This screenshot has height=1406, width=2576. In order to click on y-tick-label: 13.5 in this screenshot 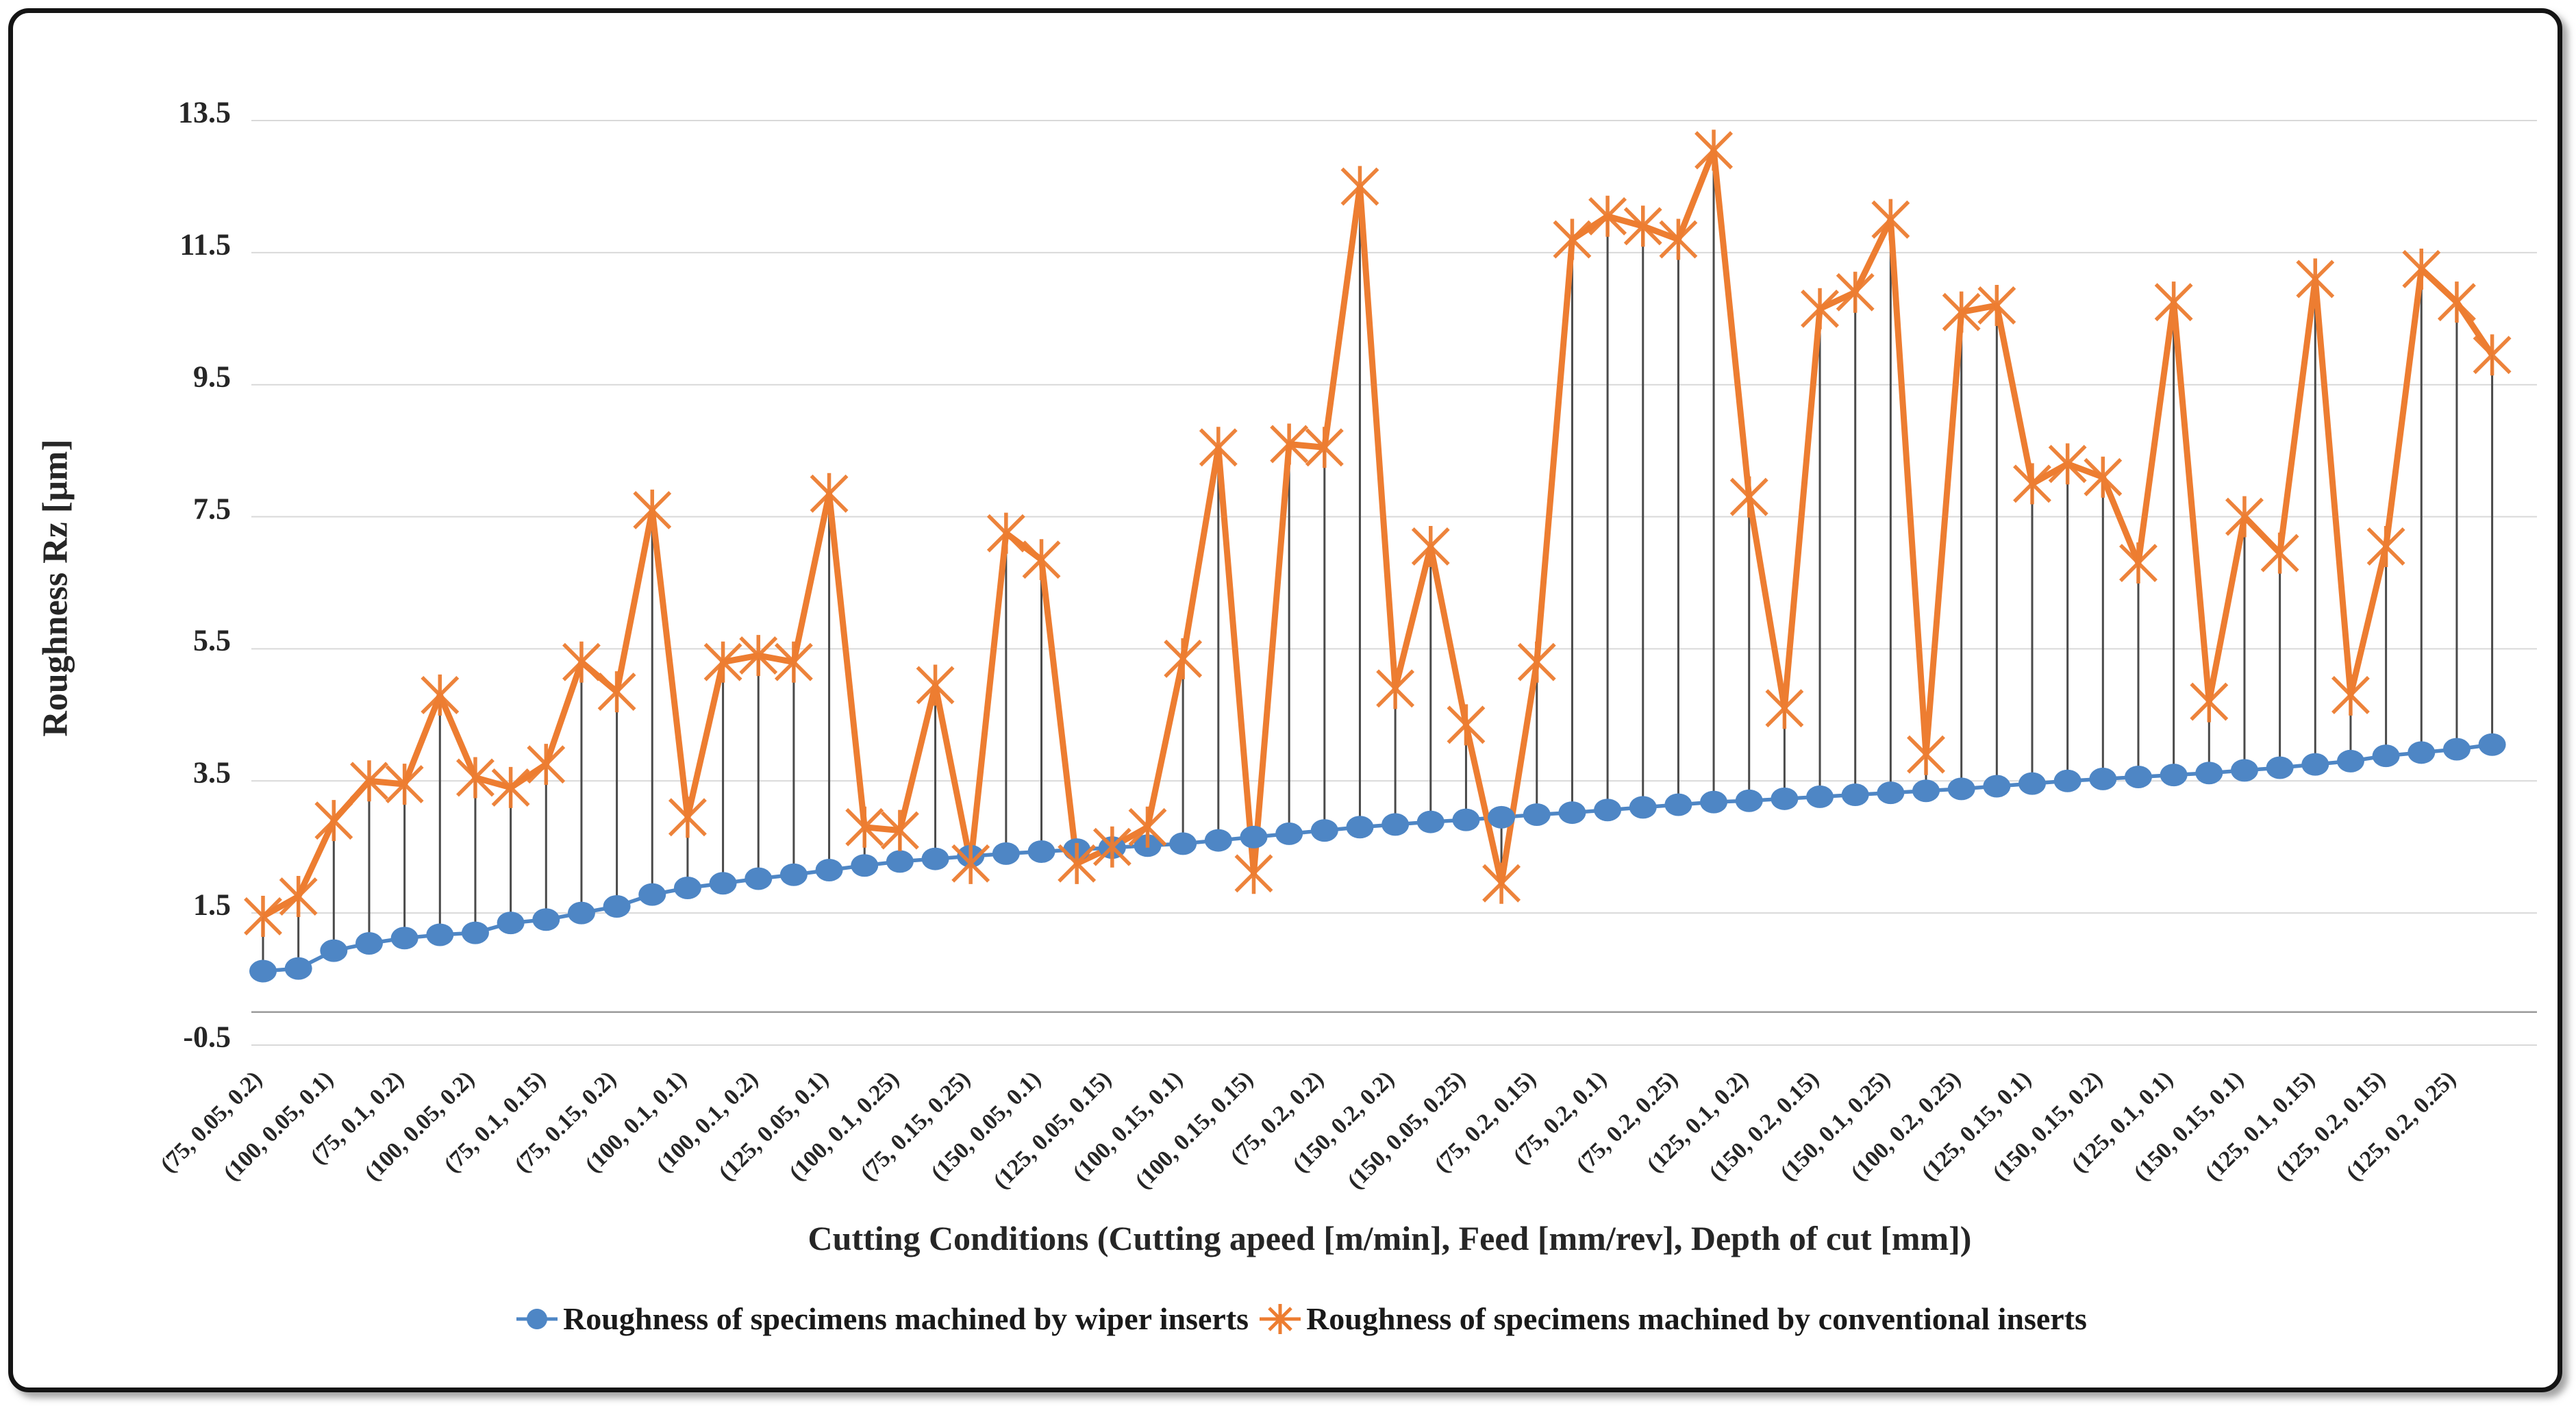, I will do `click(204, 112)`.